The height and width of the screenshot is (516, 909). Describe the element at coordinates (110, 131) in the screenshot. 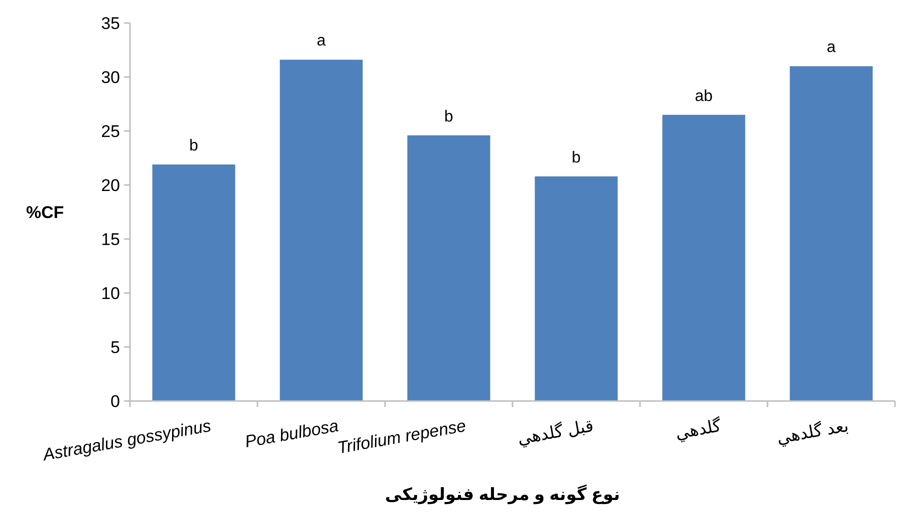

I see `y-tick-label: 25` at that location.